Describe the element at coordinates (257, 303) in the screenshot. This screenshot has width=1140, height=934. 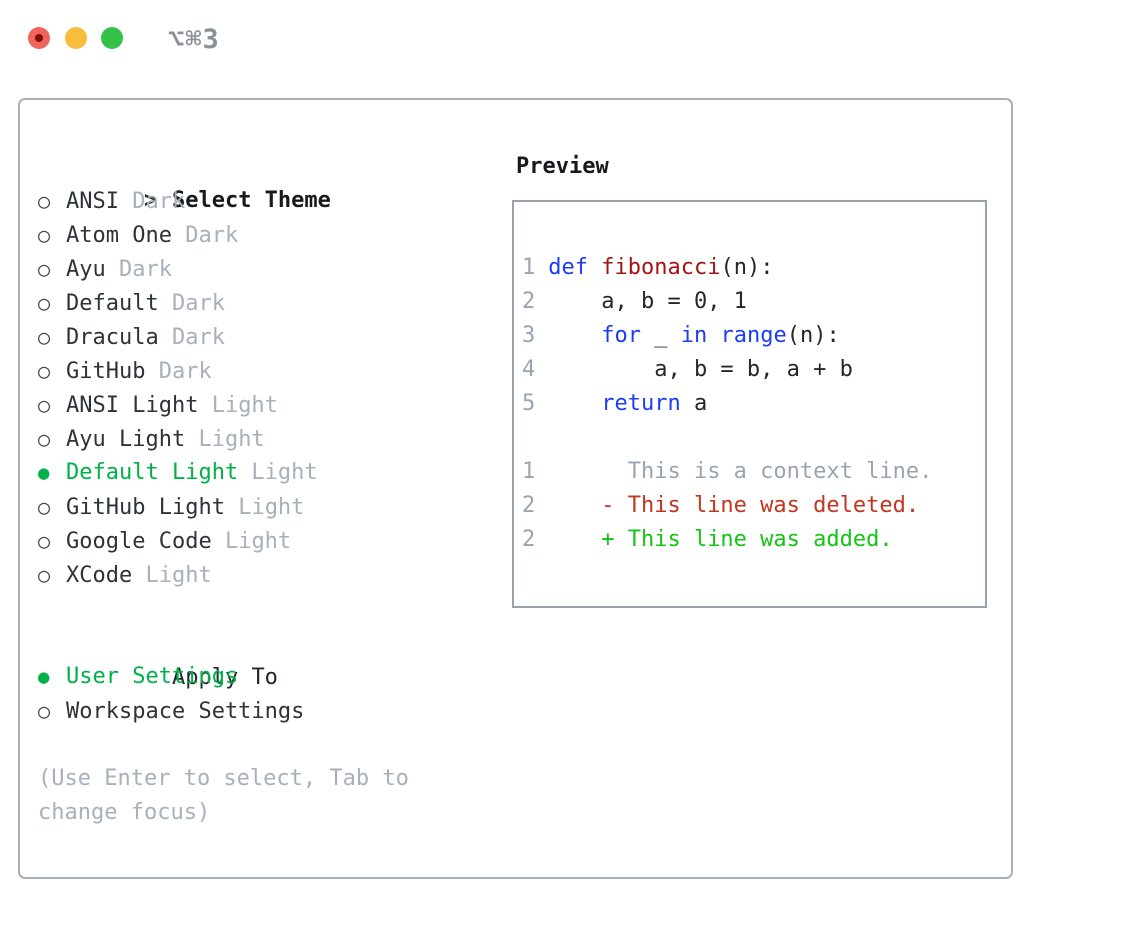
I see `theme-option: ○ Default Dark` at that location.